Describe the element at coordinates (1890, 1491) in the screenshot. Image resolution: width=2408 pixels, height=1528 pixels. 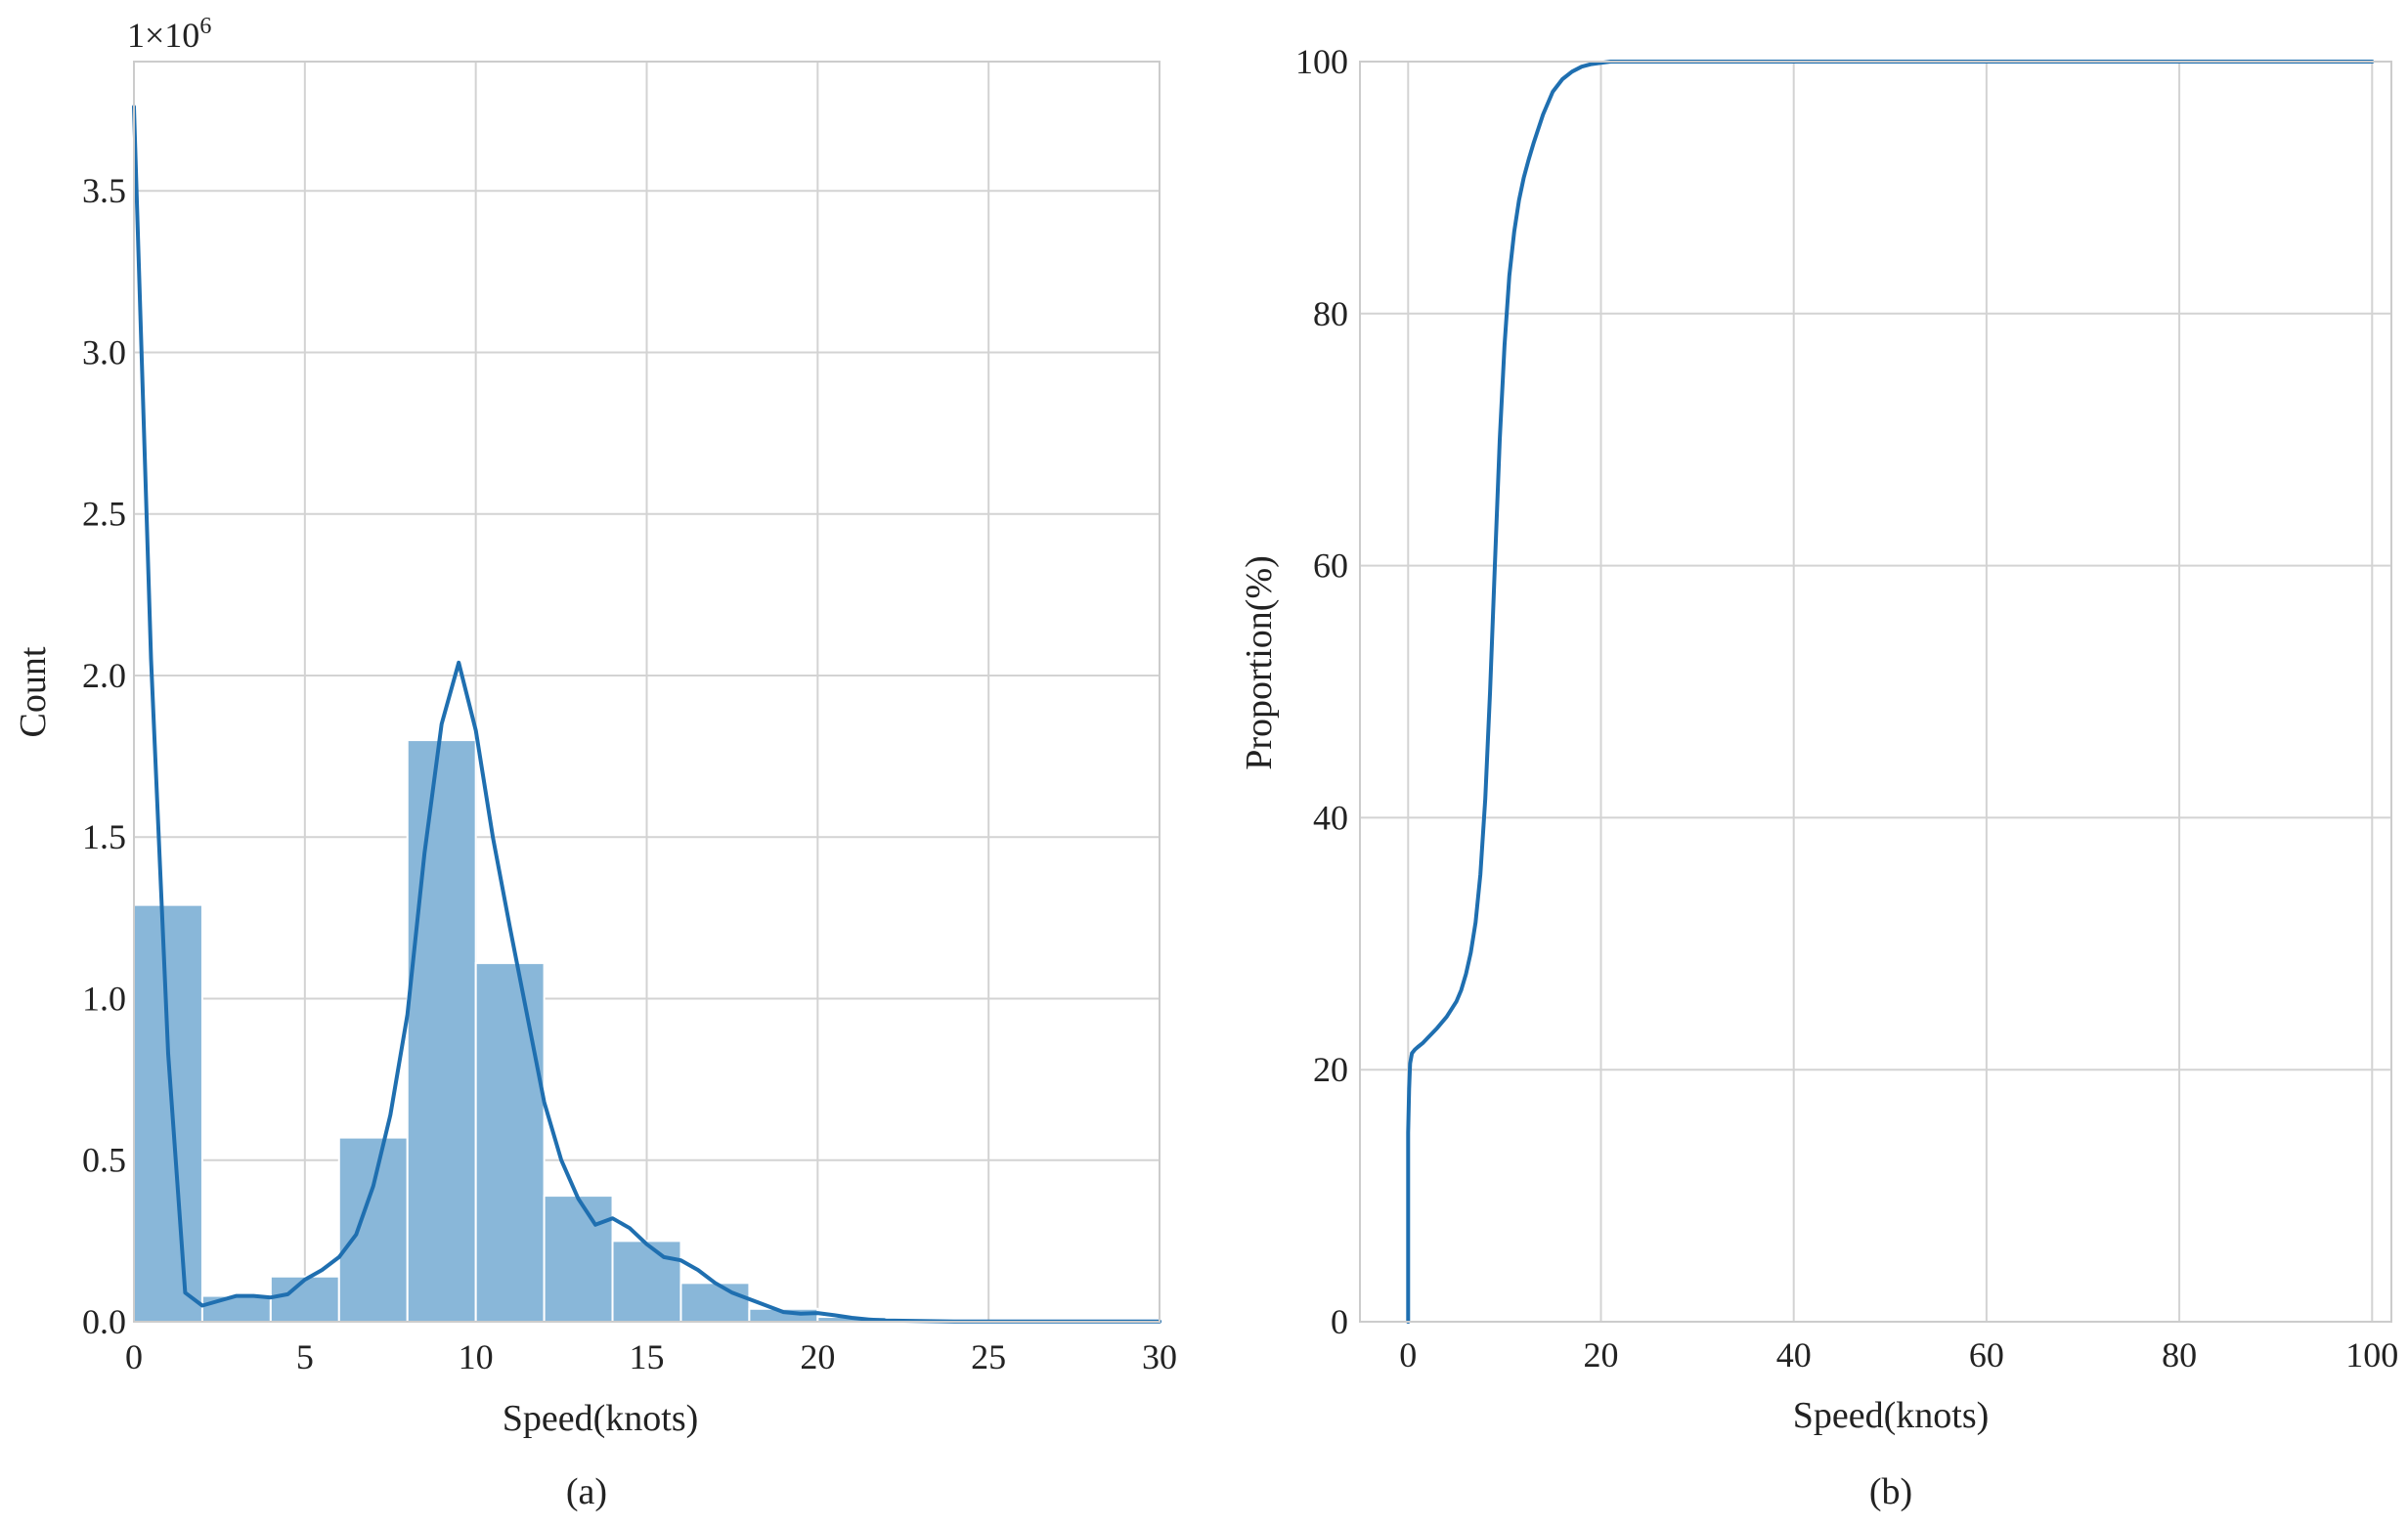
I see `cdf-panel-caption: (b)` at that location.